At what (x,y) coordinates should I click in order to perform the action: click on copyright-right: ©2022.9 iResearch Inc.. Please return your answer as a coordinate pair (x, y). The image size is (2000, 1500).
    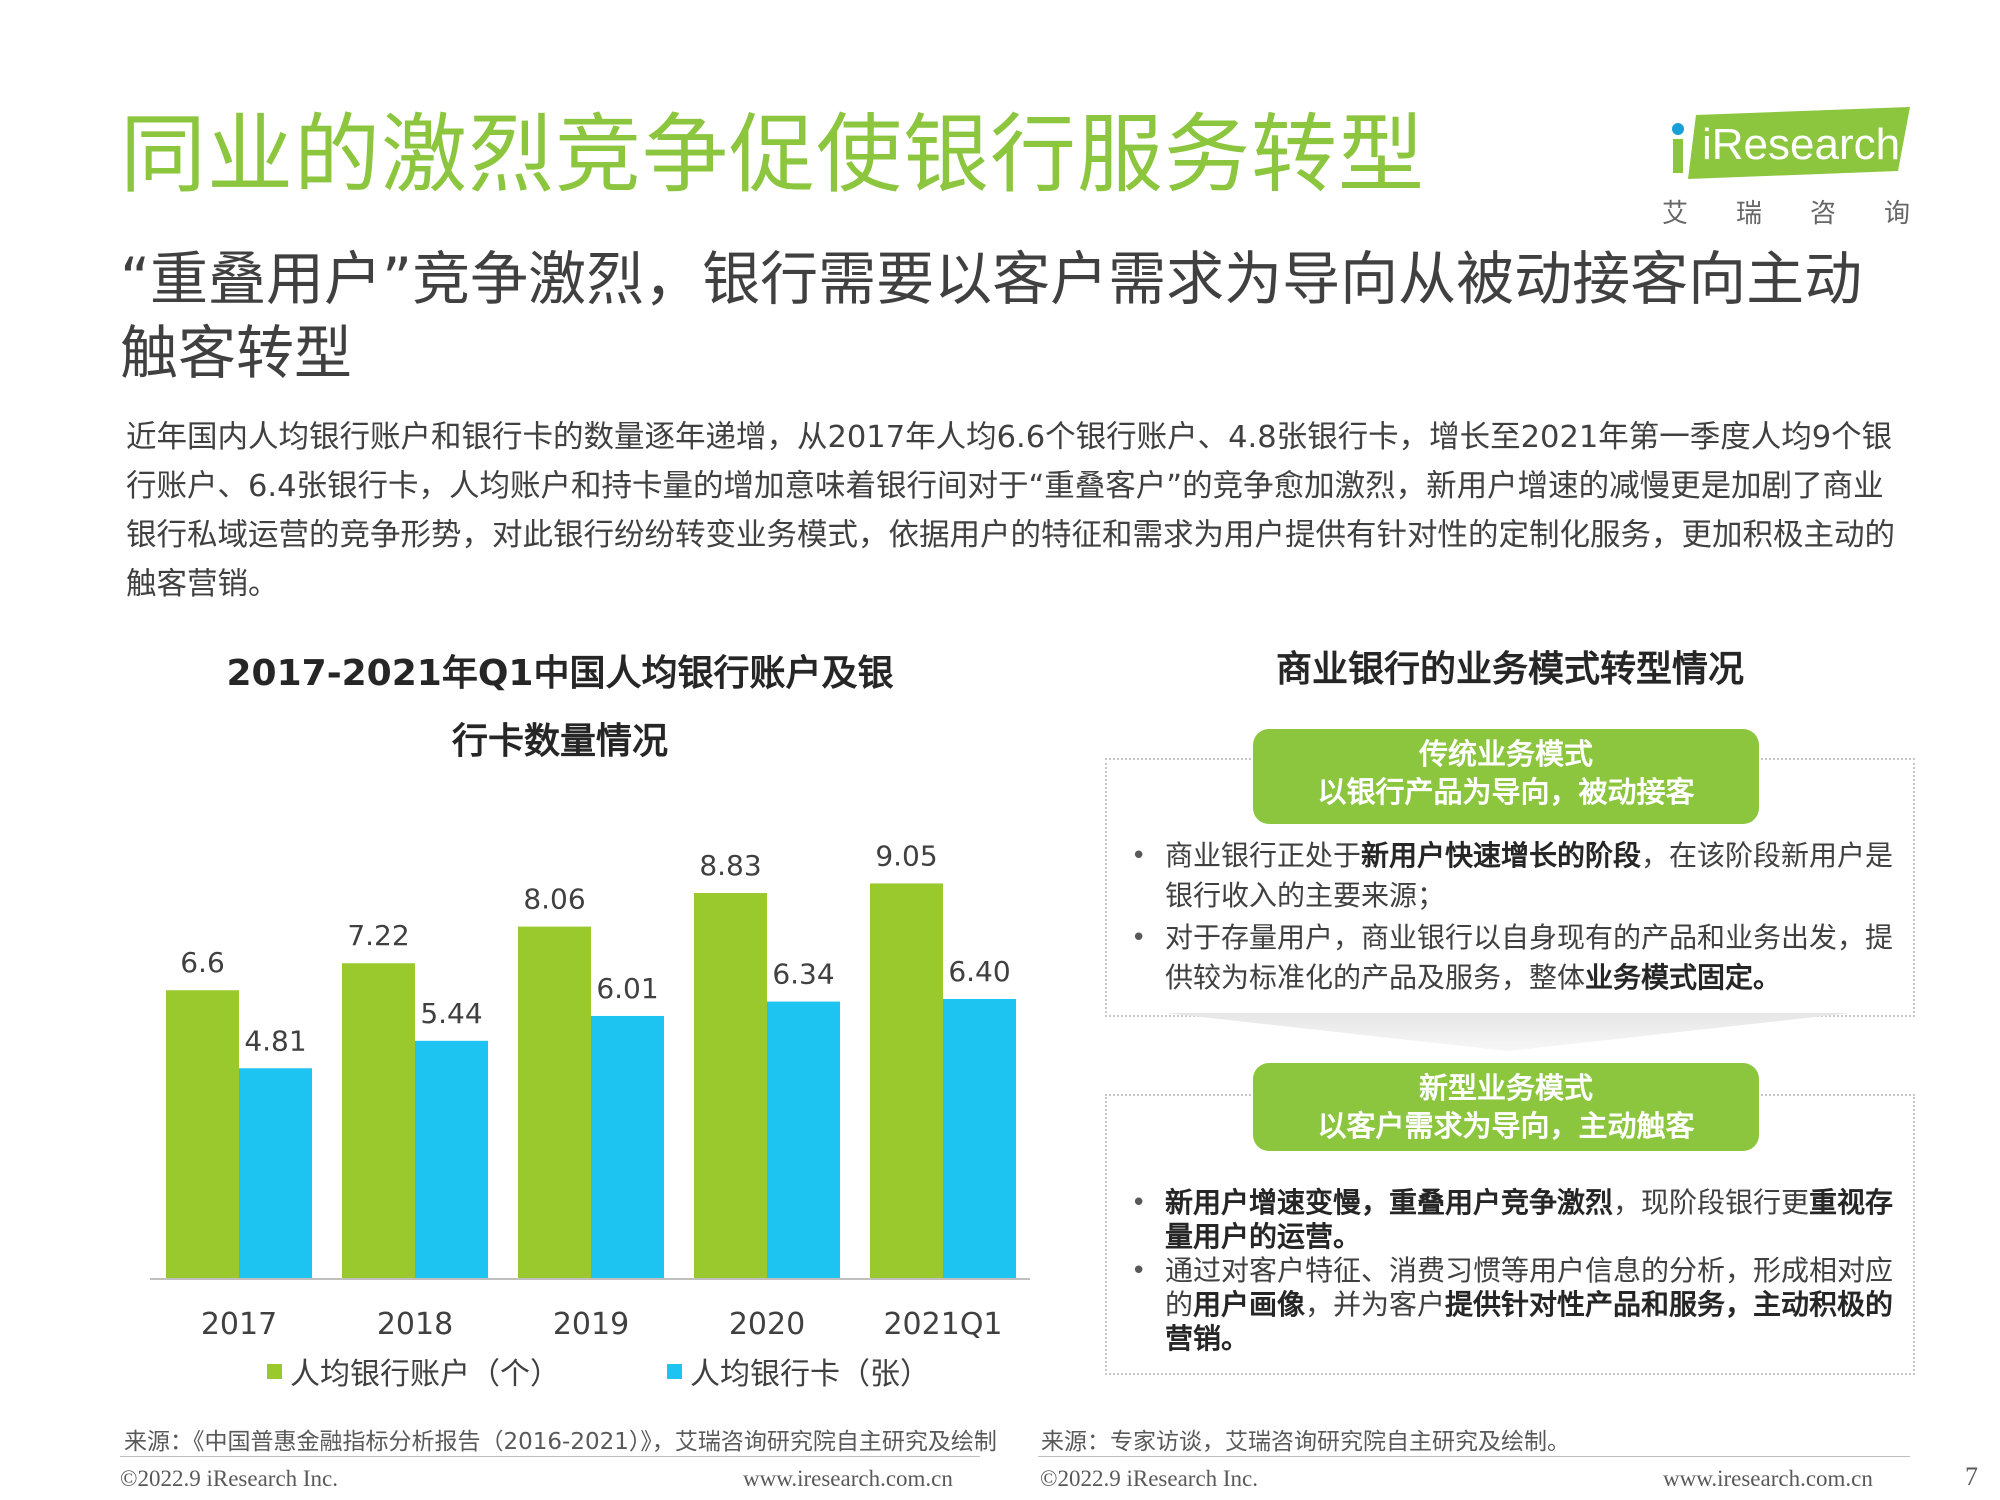
    Looking at the image, I should click on (1149, 1478).